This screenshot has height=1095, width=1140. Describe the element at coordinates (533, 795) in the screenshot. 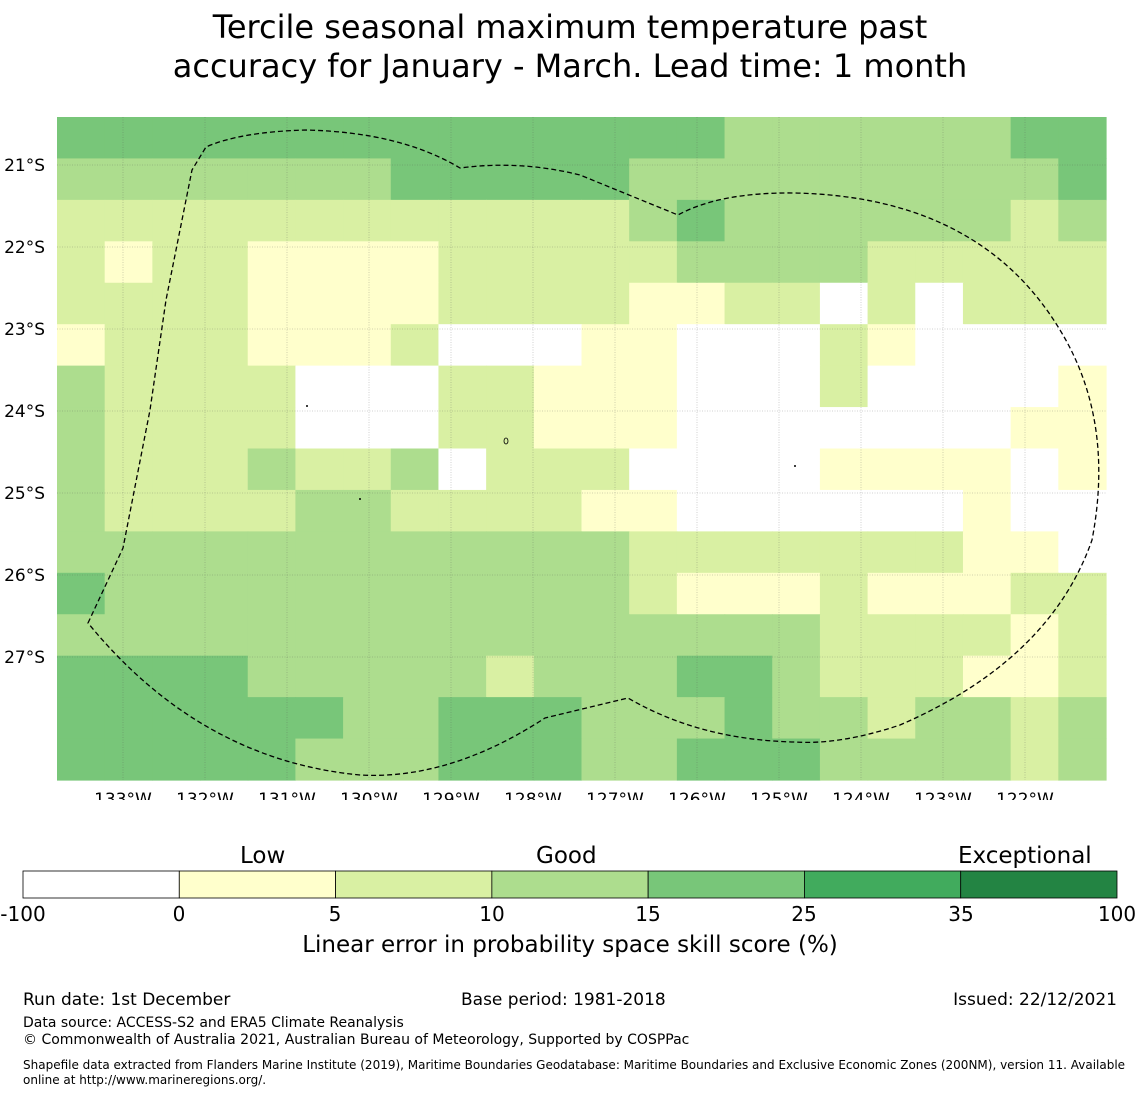

I see `longitude-label: 128°W` at that location.